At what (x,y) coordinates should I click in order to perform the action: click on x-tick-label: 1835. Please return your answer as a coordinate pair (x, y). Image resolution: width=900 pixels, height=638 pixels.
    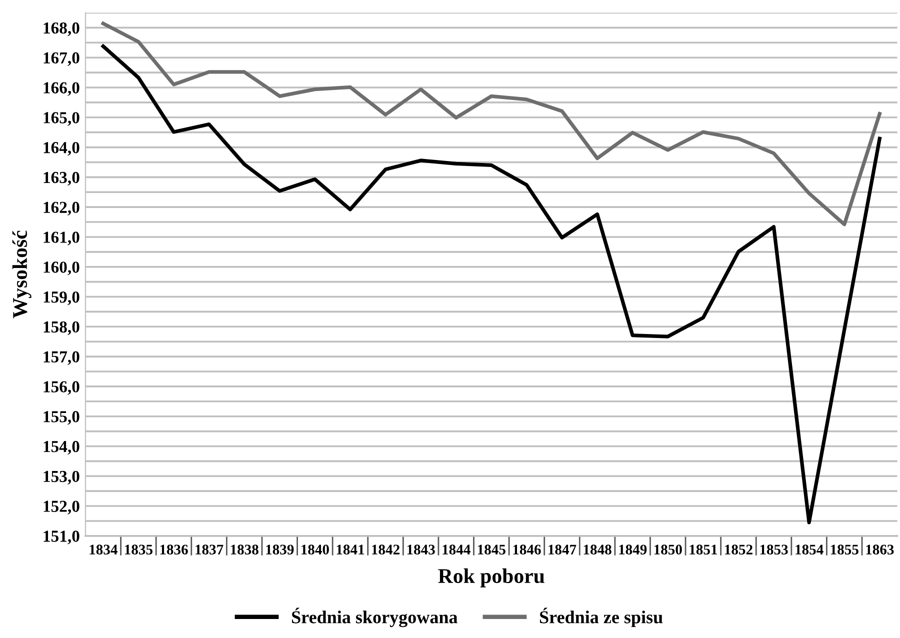
    Looking at the image, I should click on (138, 549).